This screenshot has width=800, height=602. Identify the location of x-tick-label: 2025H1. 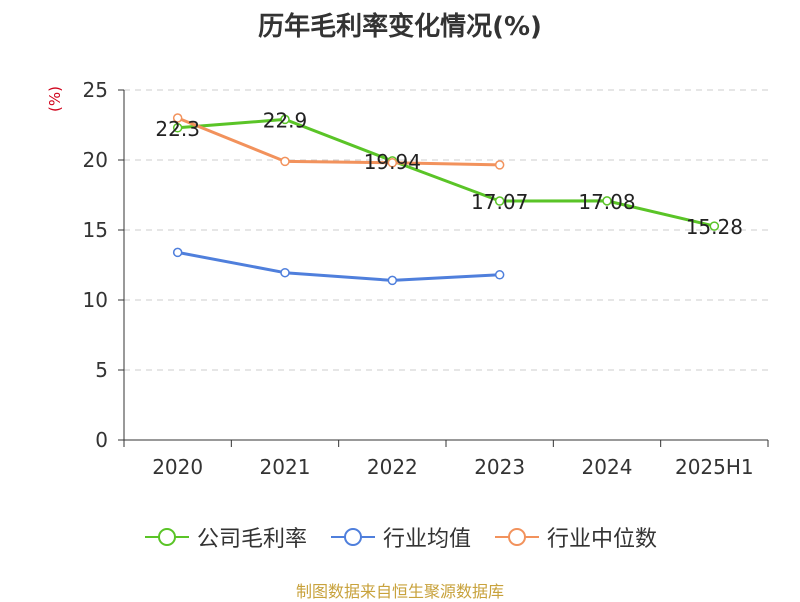
(714, 467).